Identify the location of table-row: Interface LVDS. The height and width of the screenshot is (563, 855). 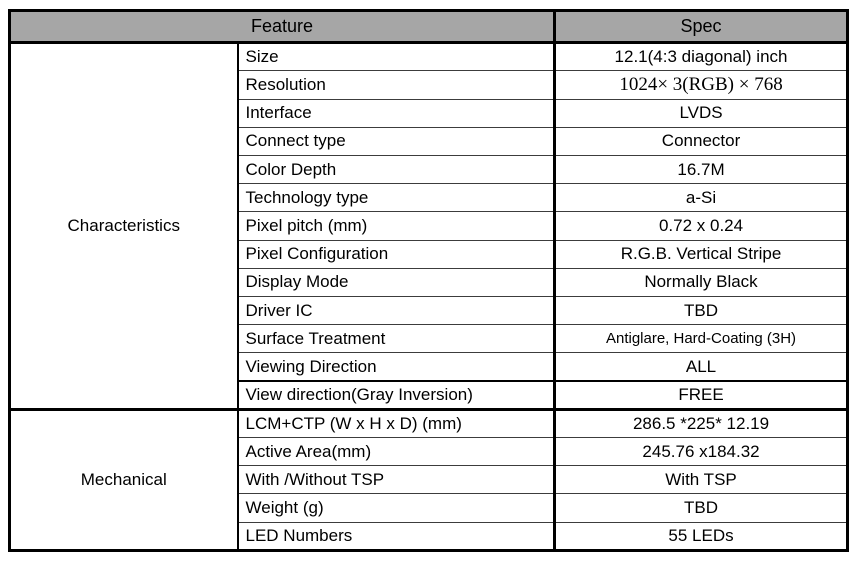
(429, 113).